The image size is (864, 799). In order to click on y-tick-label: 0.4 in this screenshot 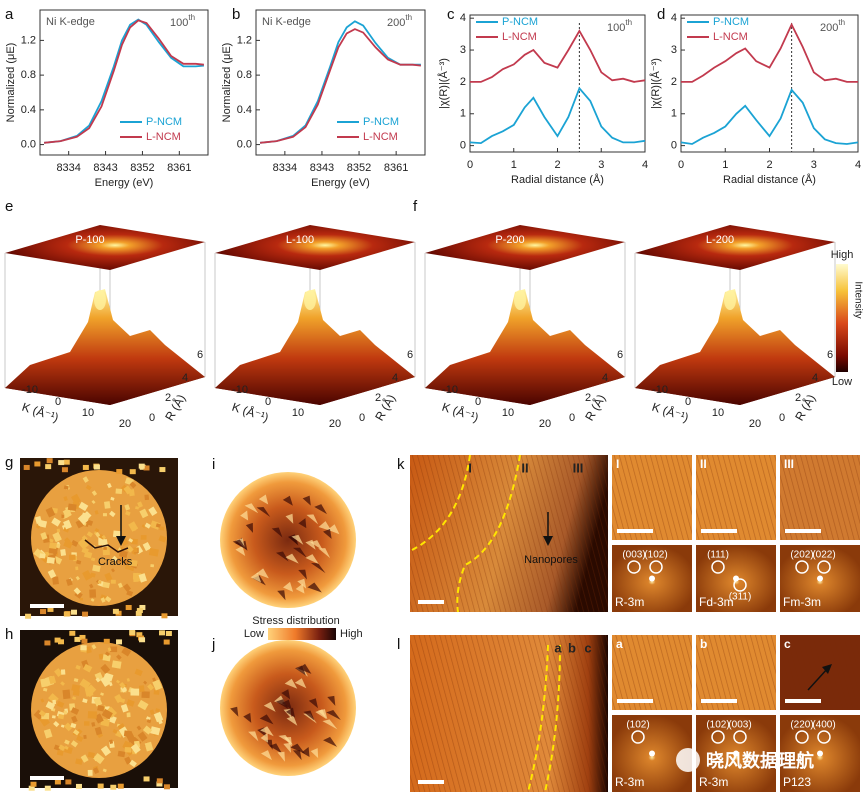, I will do `click(28, 110)`.